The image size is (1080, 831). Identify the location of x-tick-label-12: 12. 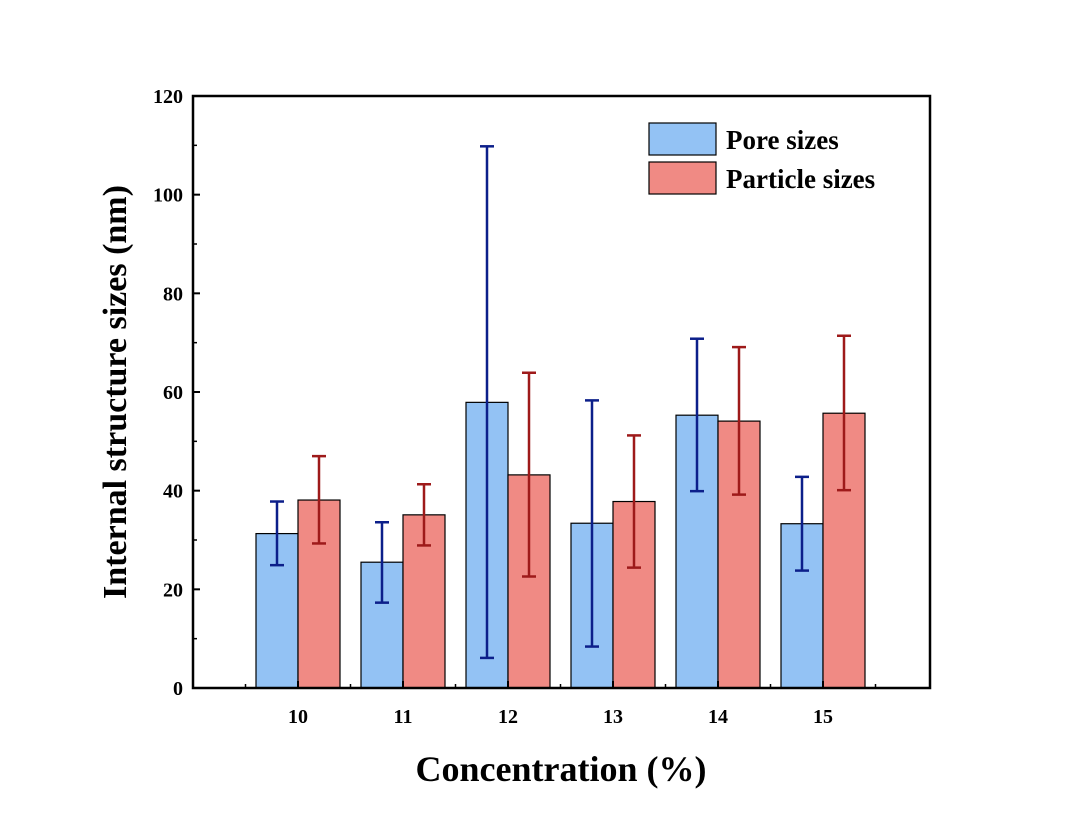
(508, 717).